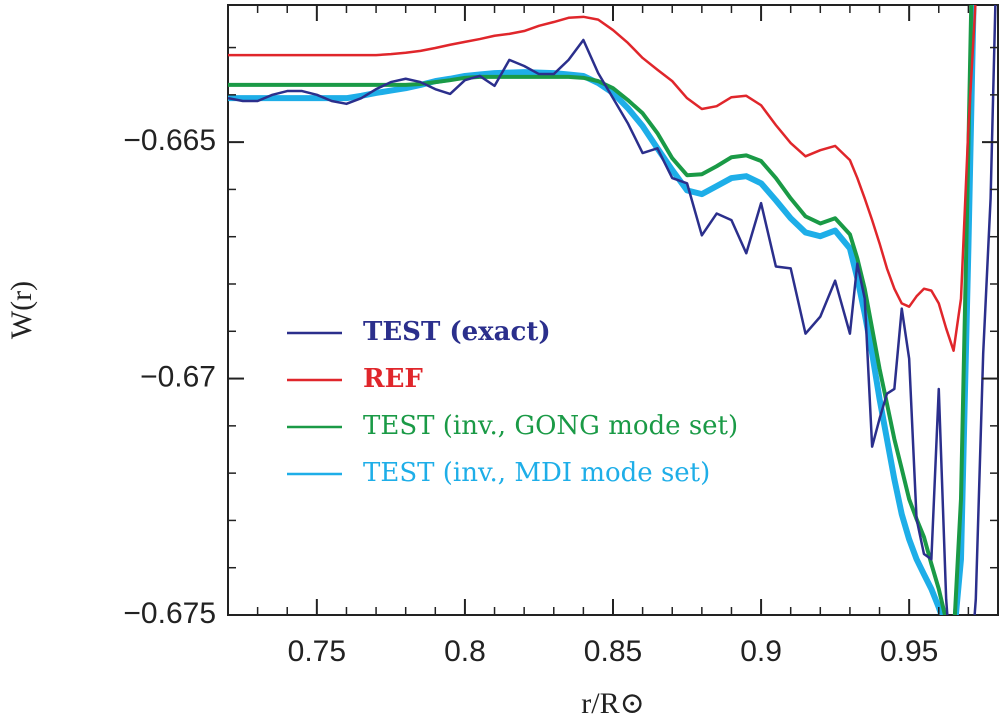 The width and height of the screenshot is (1000, 728). What do you see at coordinates (761, 651) in the screenshot?
I see `x-tick-label: 0.9` at bounding box center [761, 651].